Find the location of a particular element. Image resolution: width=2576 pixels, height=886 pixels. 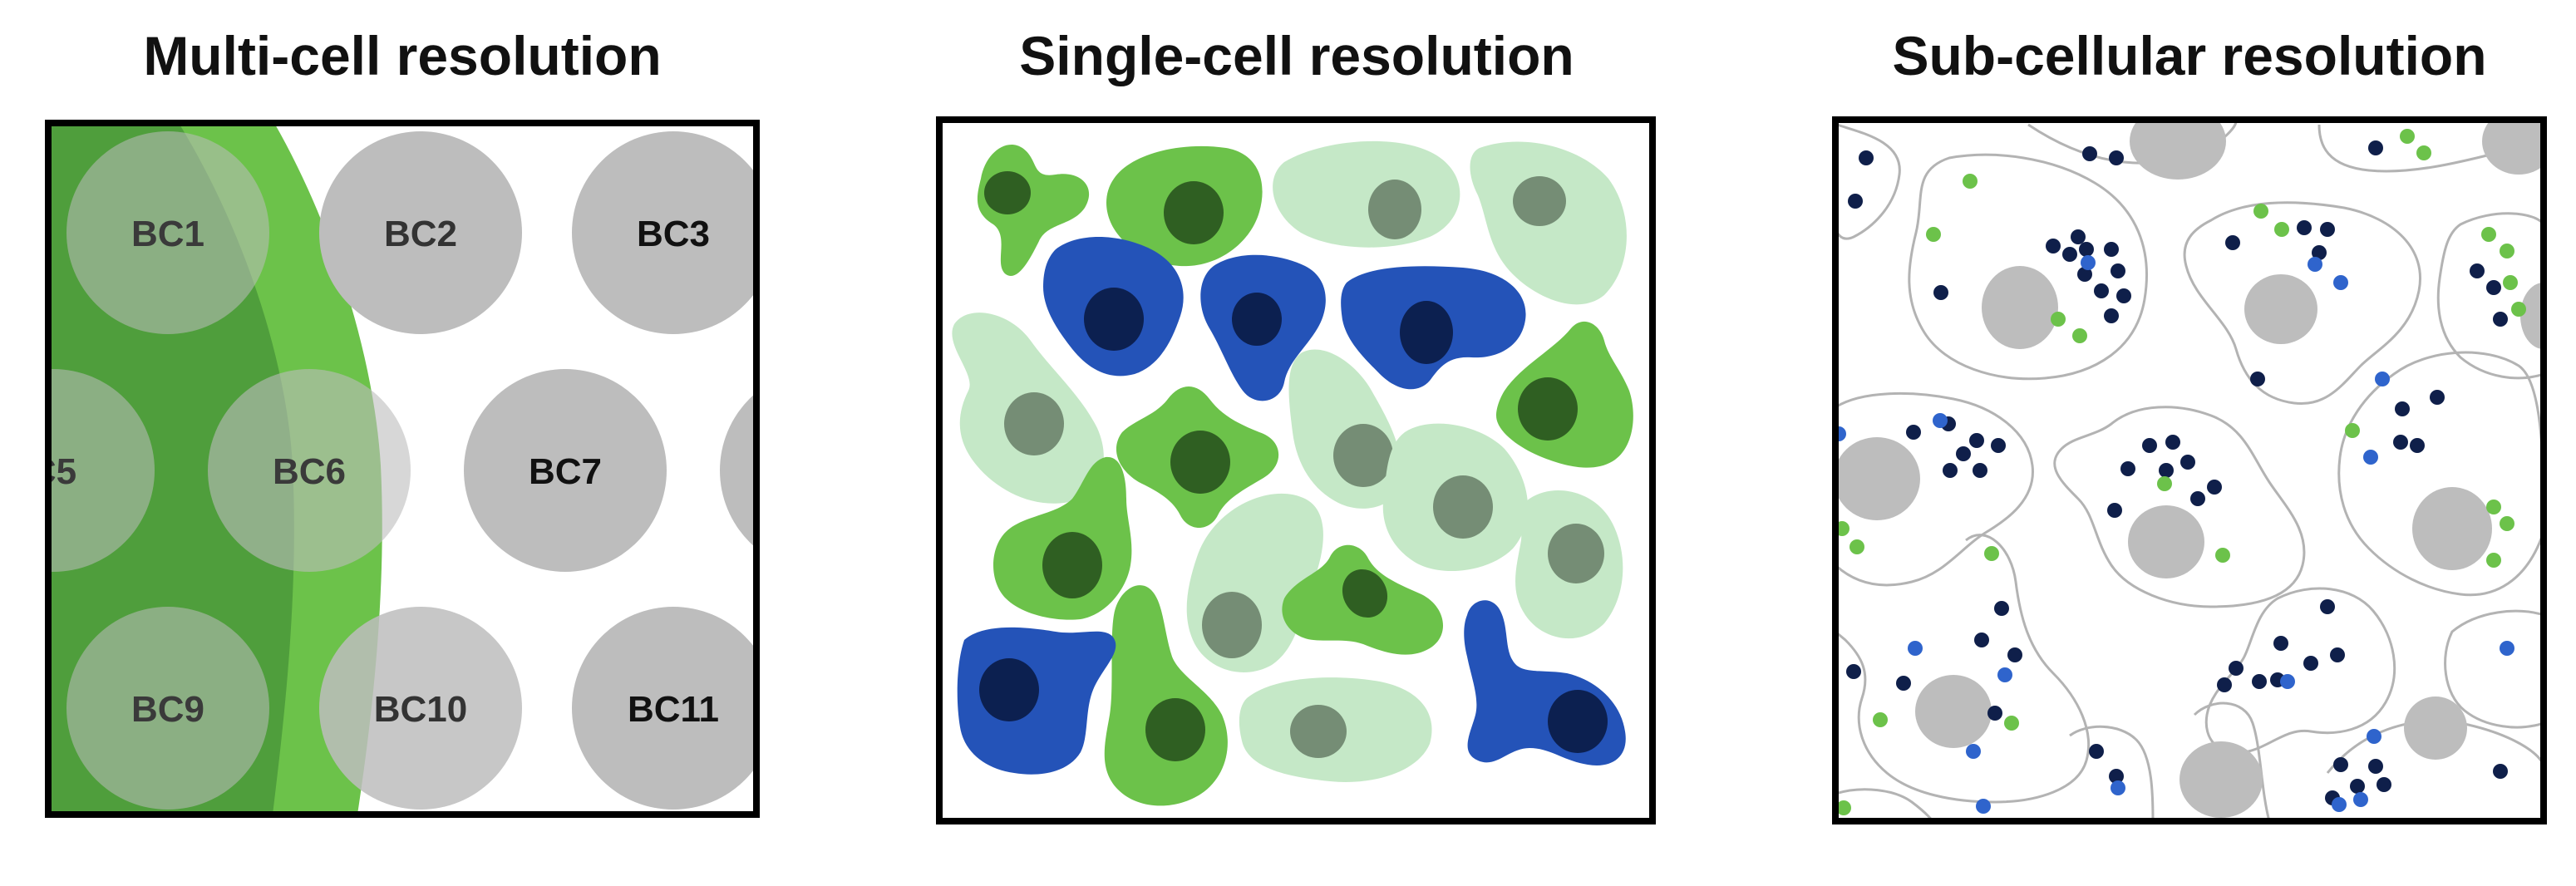

barcode-label: BC6 is located at coordinates (309, 471).